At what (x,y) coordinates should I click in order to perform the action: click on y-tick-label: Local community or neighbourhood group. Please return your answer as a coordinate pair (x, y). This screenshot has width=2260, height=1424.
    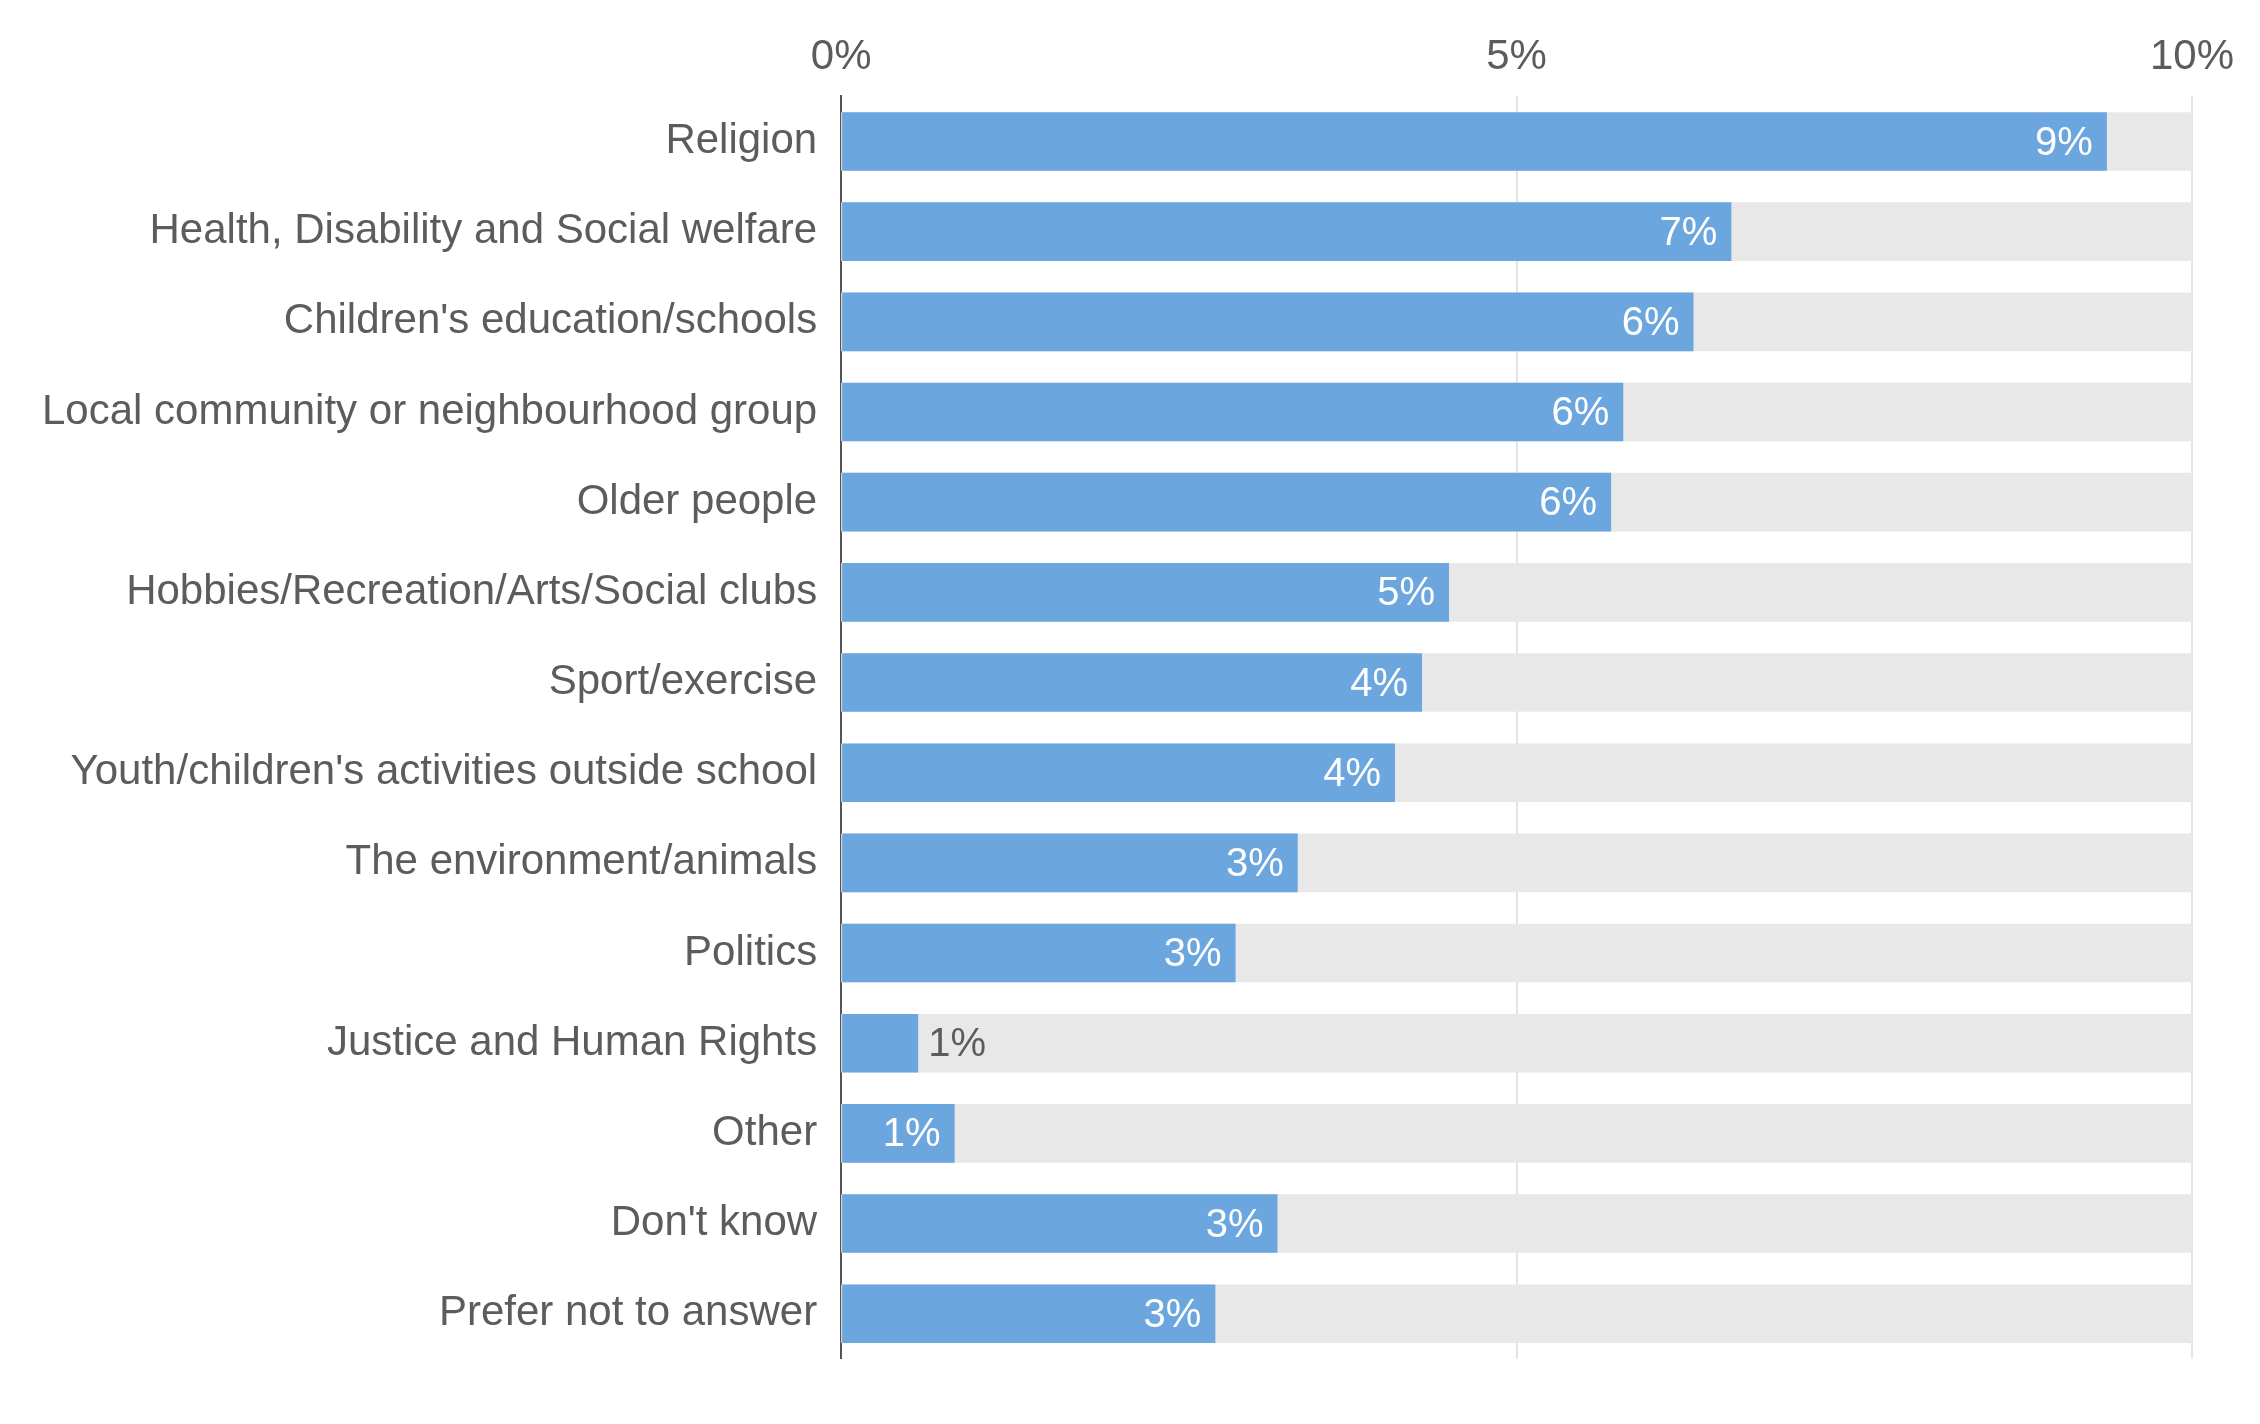
    Looking at the image, I should click on (430, 409).